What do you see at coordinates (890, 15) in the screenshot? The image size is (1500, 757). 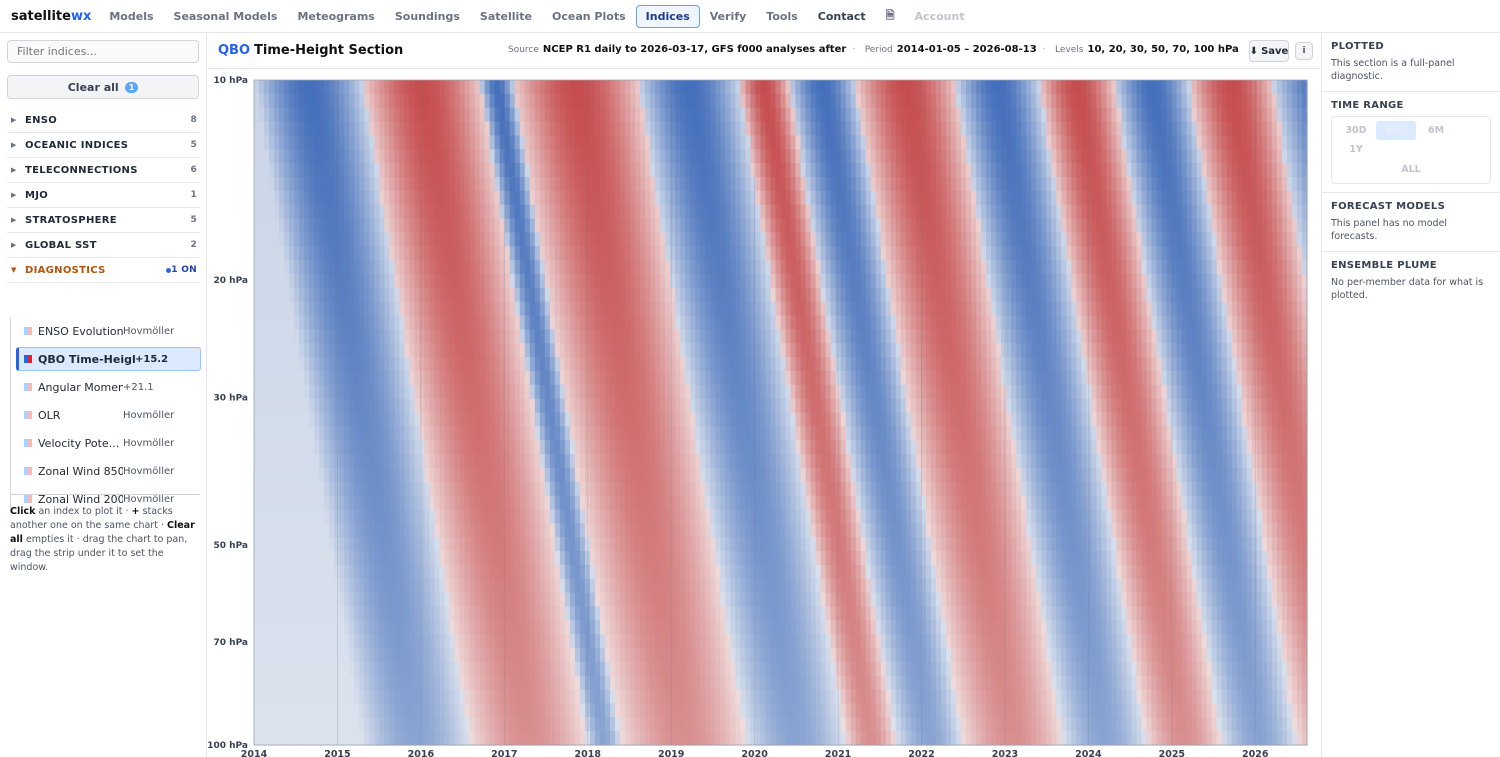 I see `document-icon: 🗎` at bounding box center [890, 15].